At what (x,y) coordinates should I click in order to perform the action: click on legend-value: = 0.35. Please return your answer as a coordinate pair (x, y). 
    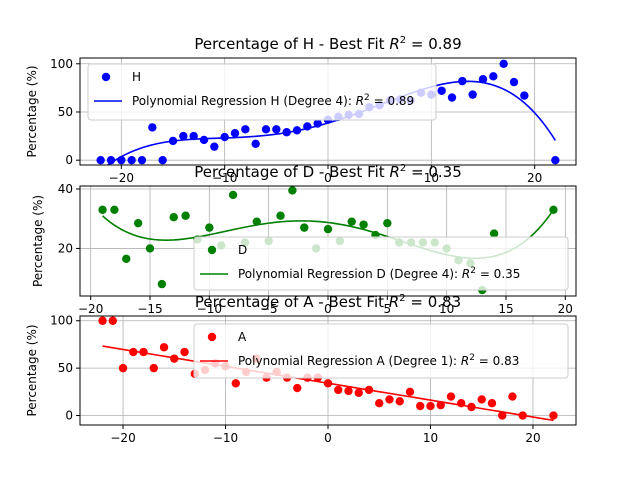
    Looking at the image, I should click on (498, 274).